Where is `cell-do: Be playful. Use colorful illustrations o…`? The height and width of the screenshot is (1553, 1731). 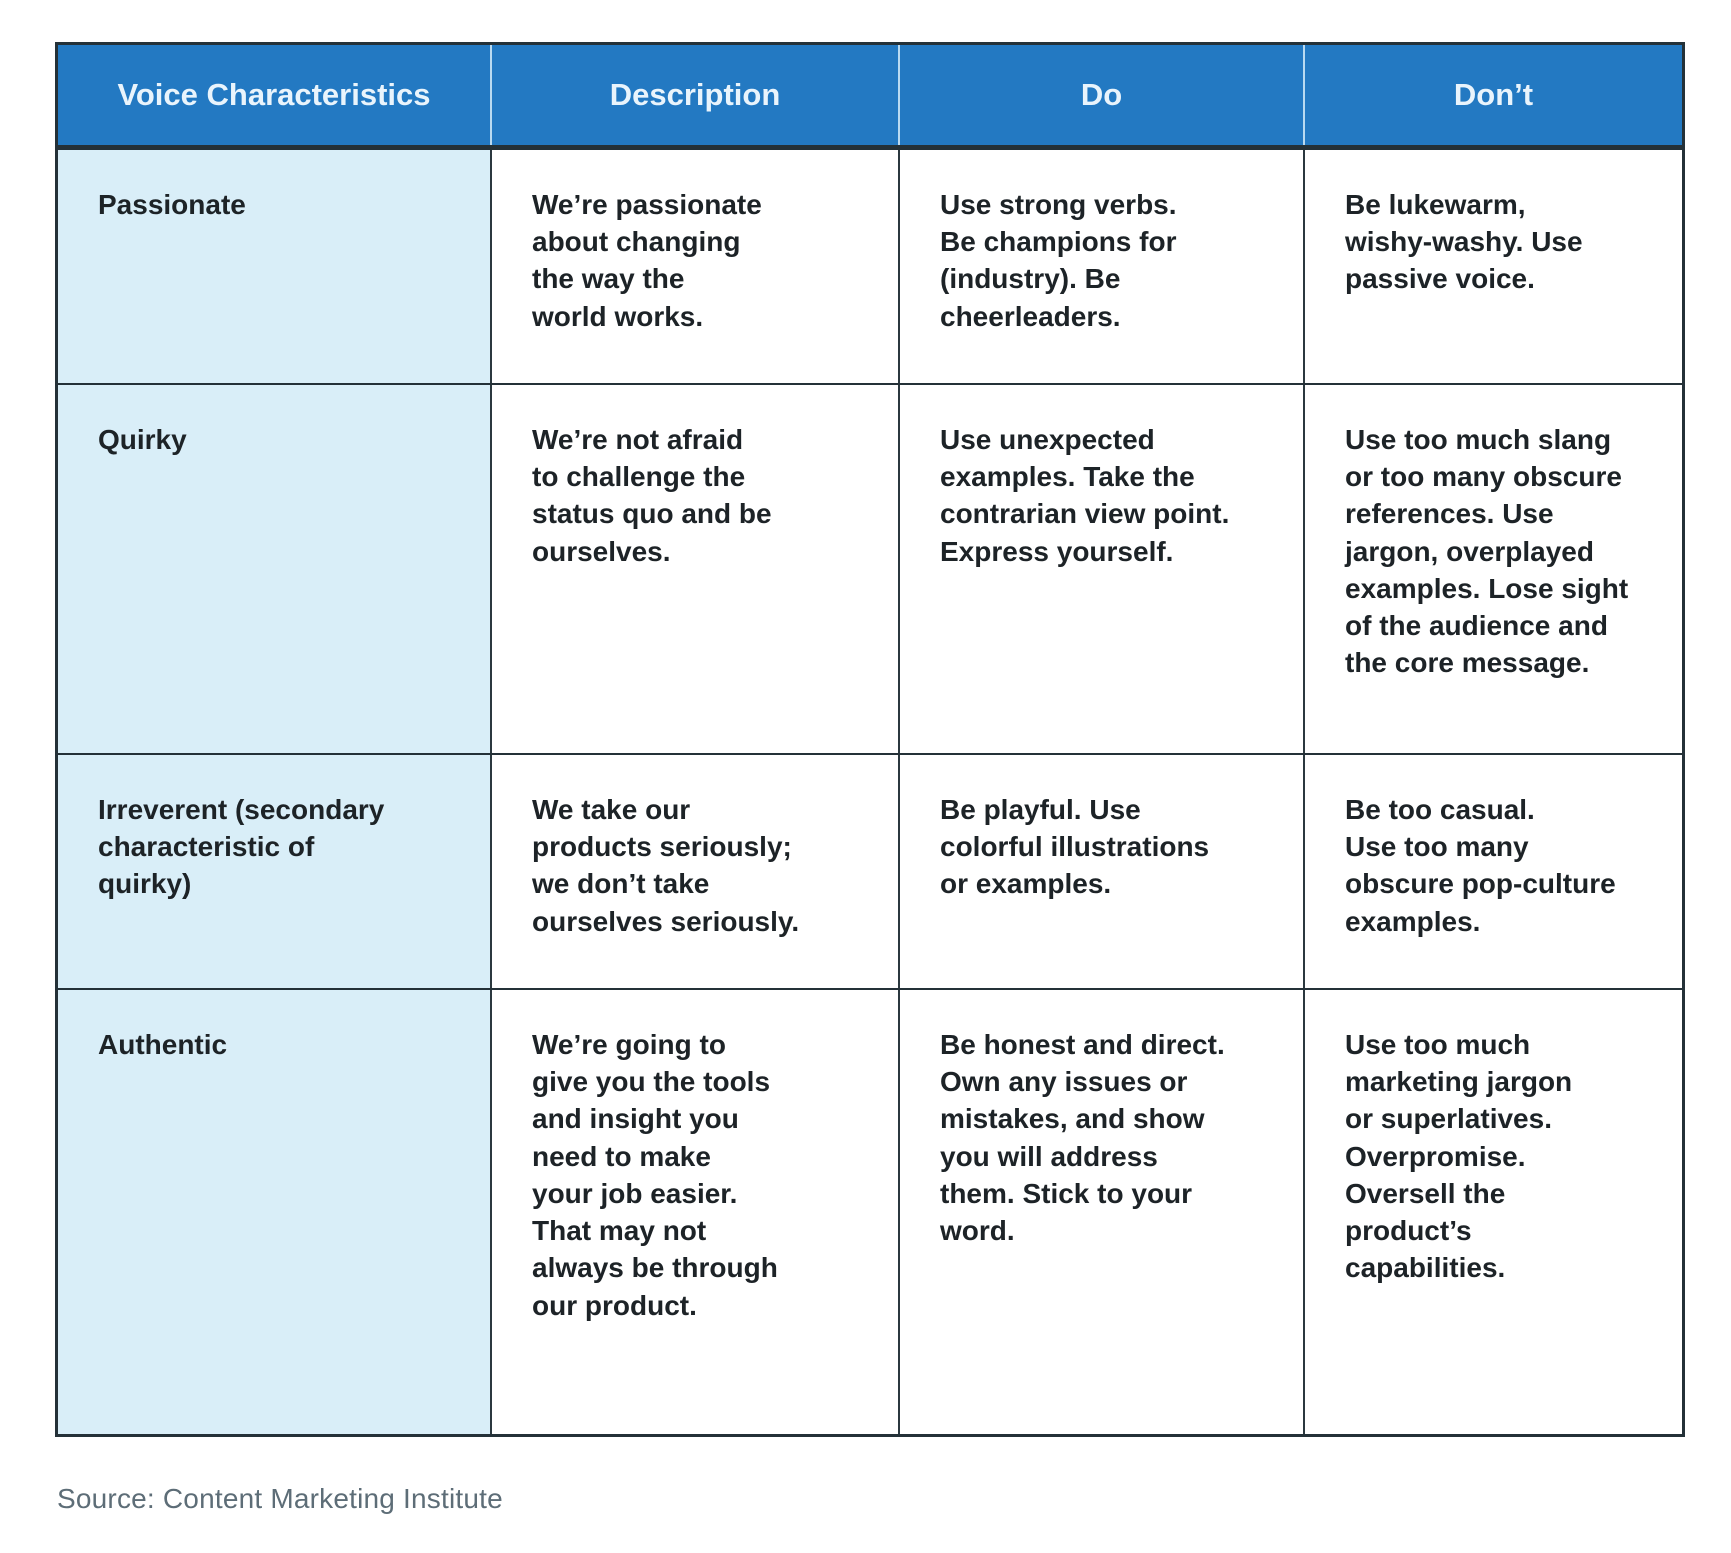 cell-do: Be playful. Use colorful illustrations o… is located at coordinates (1102, 871).